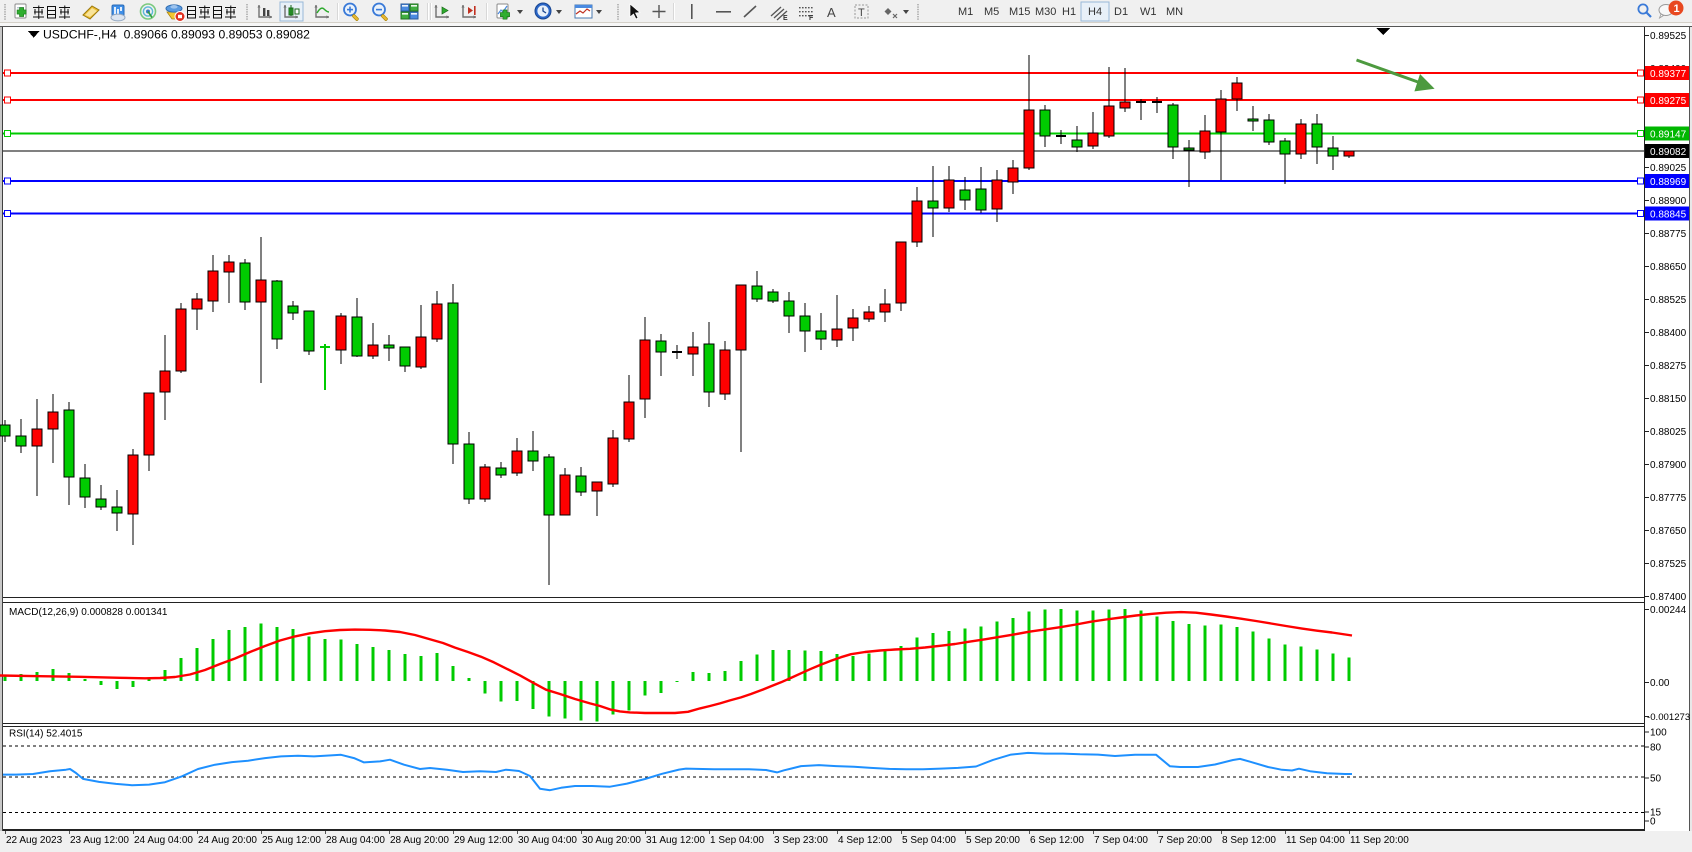 The width and height of the screenshot is (1692, 852). Describe the element at coordinates (1148, 12) in the screenshot. I see `svg-text: W1` at that location.